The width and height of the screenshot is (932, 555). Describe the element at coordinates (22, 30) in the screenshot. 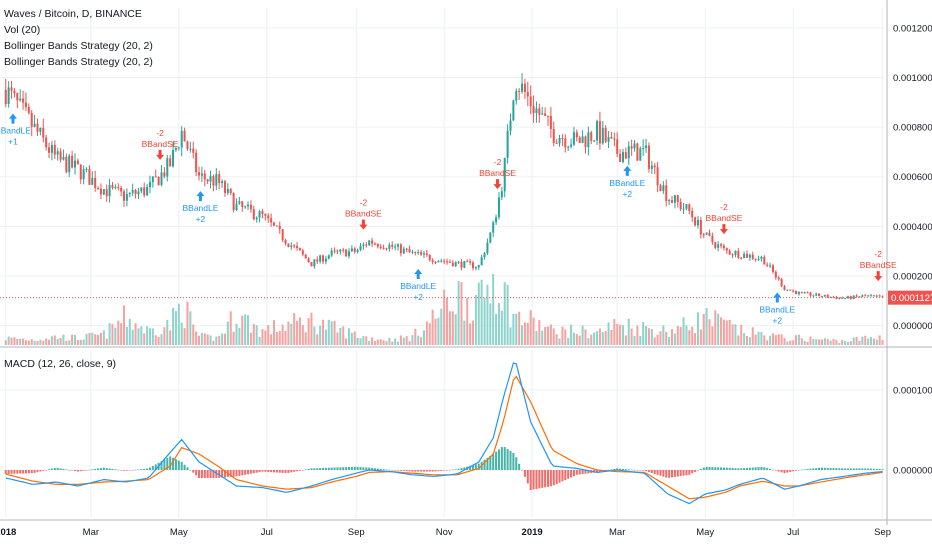

I see `volume-legend: Vol (20)` at that location.